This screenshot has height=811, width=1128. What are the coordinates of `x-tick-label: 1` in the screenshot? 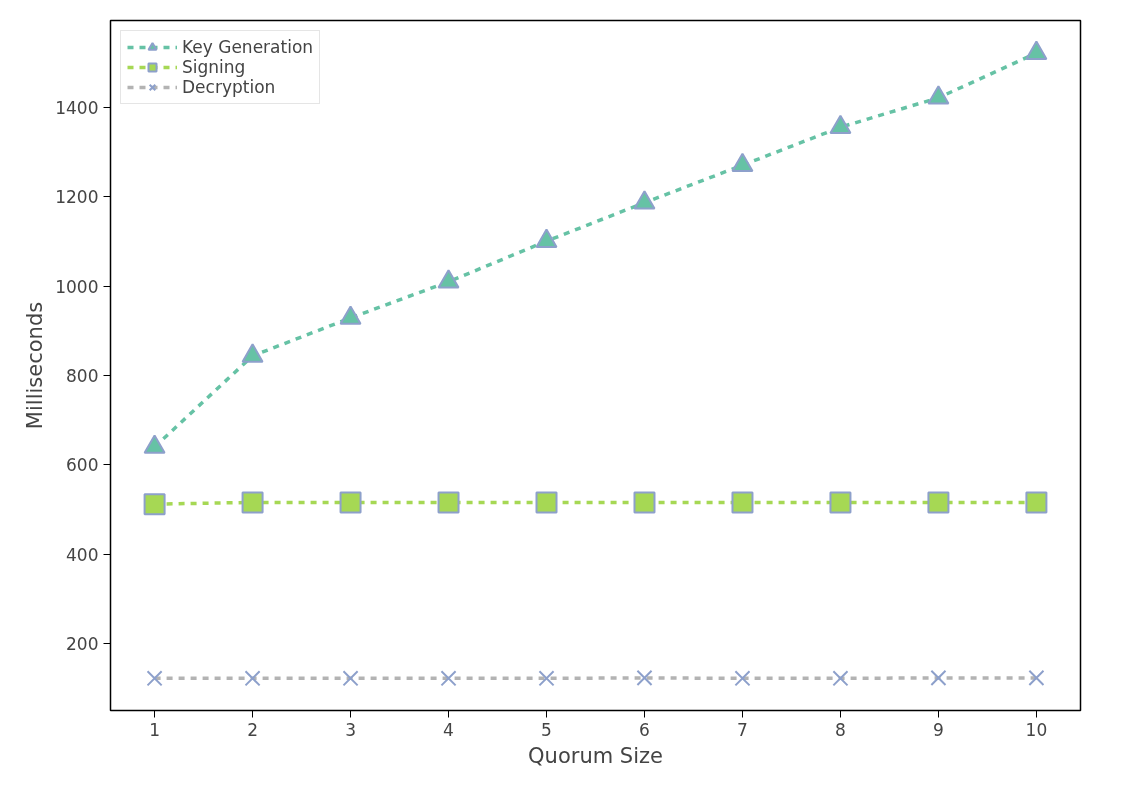 It's located at (155, 729).